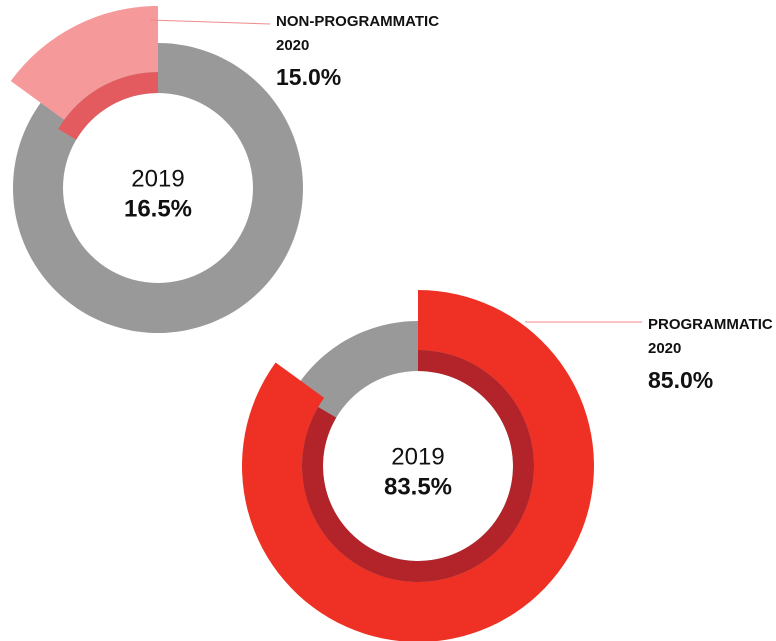 The width and height of the screenshot is (776, 641). What do you see at coordinates (710, 324) in the screenshot?
I see `label-title: PROGRAMMATIC` at bounding box center [710, 324].